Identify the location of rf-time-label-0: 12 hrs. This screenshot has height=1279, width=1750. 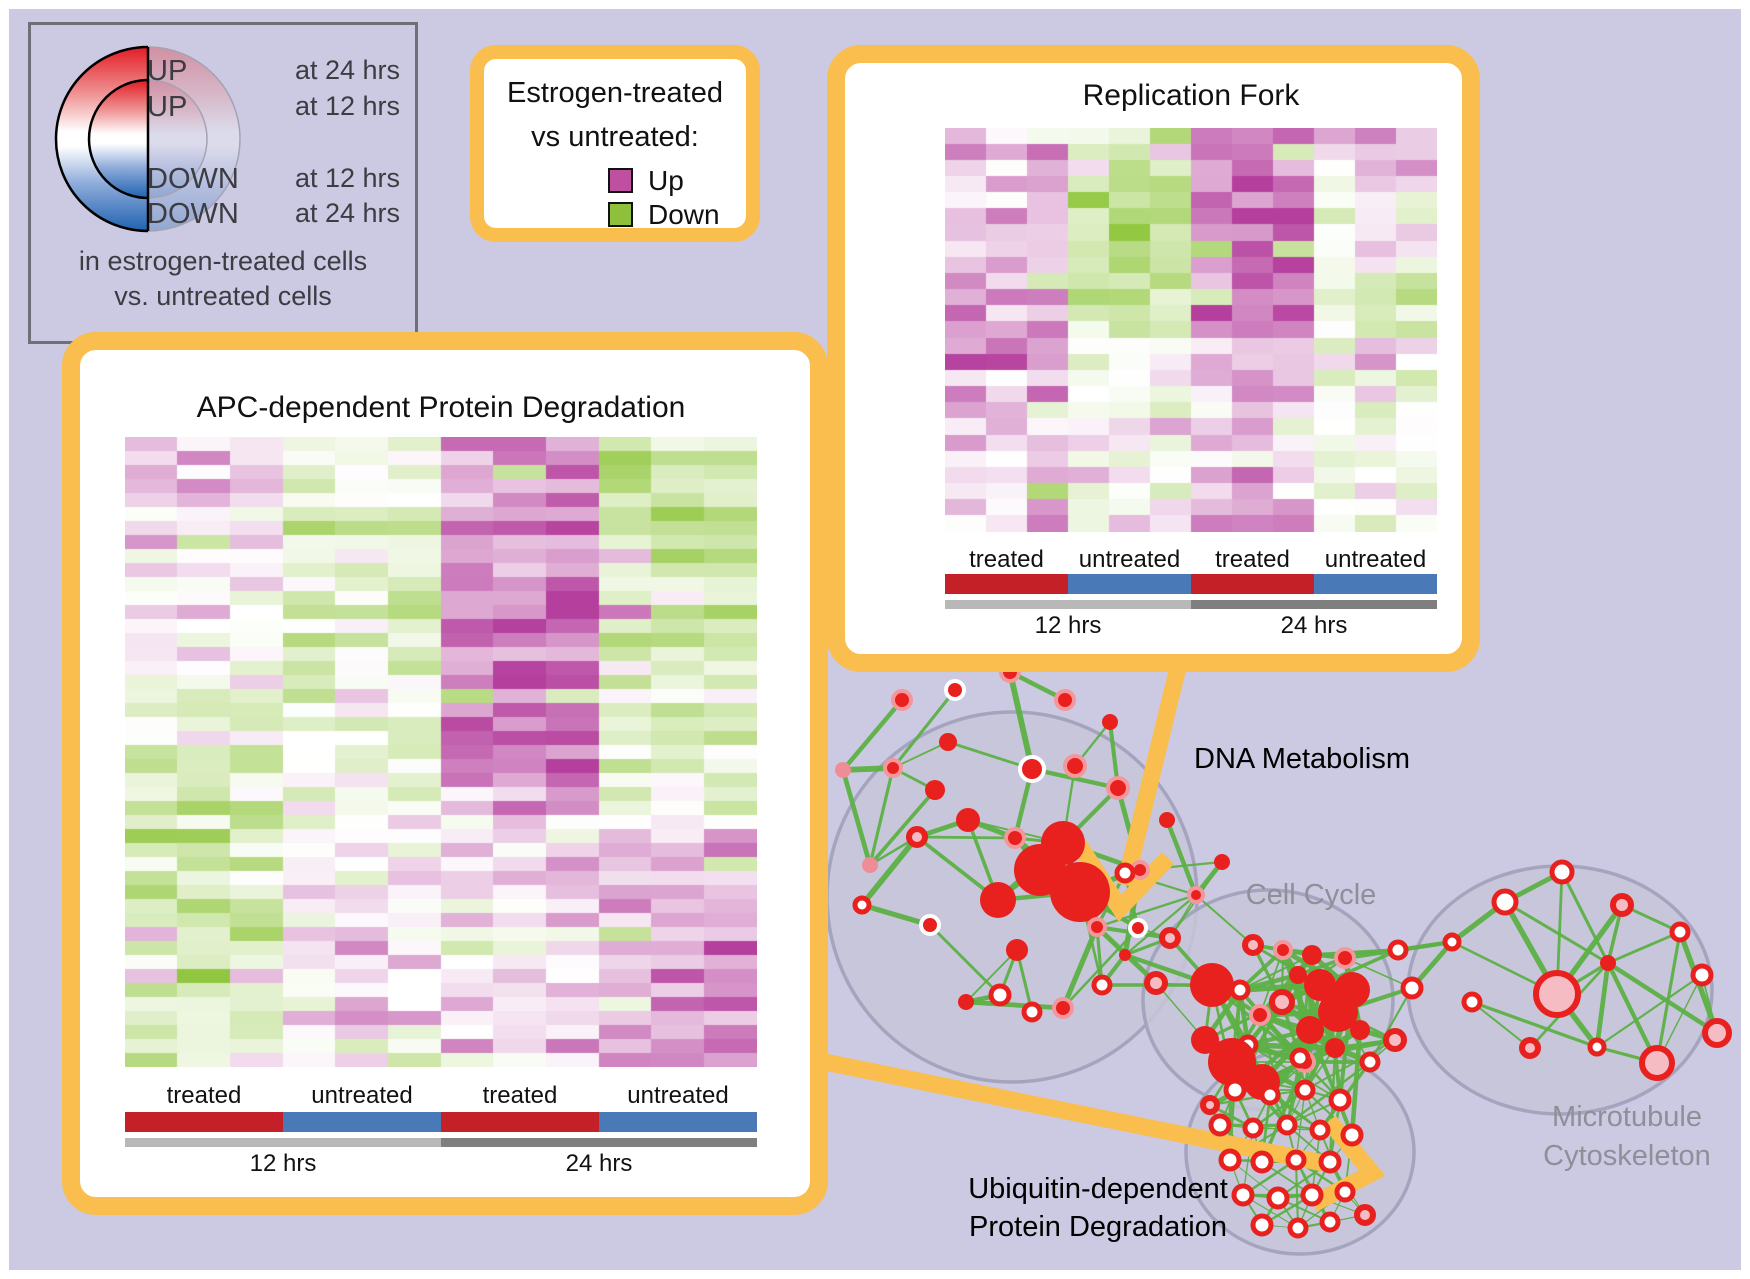
(1068, 625).